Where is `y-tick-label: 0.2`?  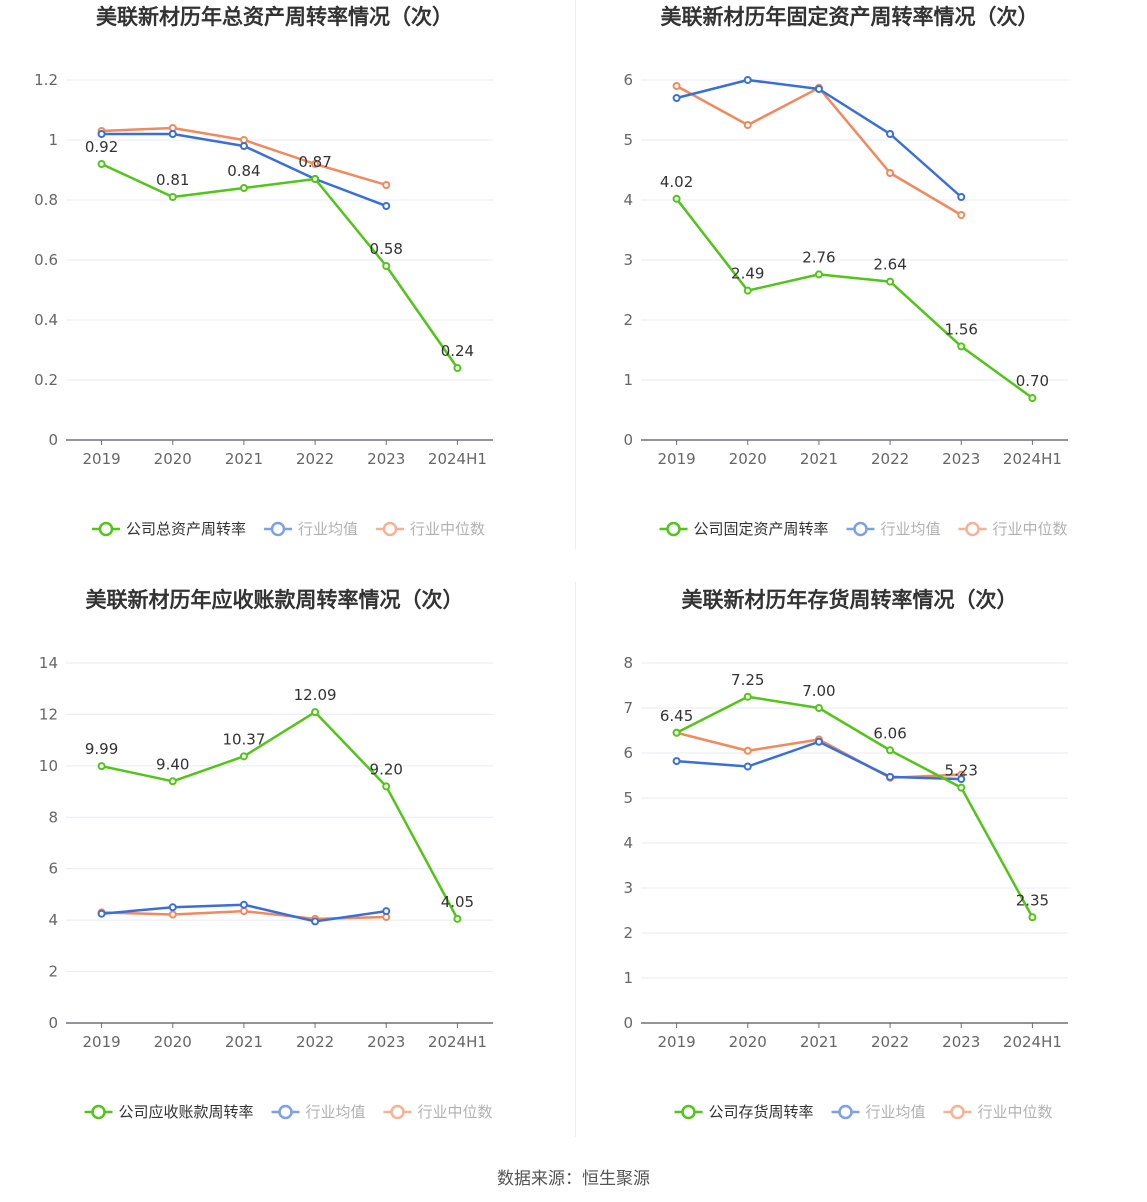
y-tick-label: 0.2 is located at coordinates (46, 380).